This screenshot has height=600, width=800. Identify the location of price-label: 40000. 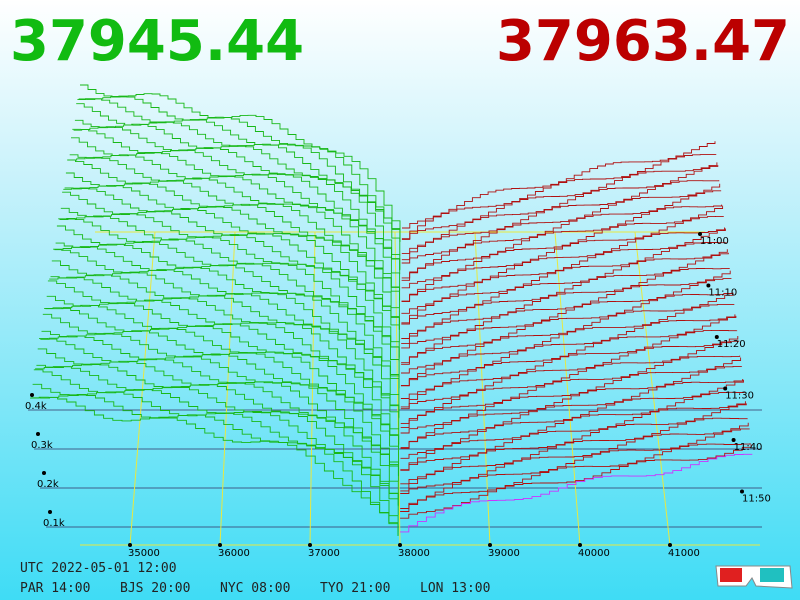
(594, 553).